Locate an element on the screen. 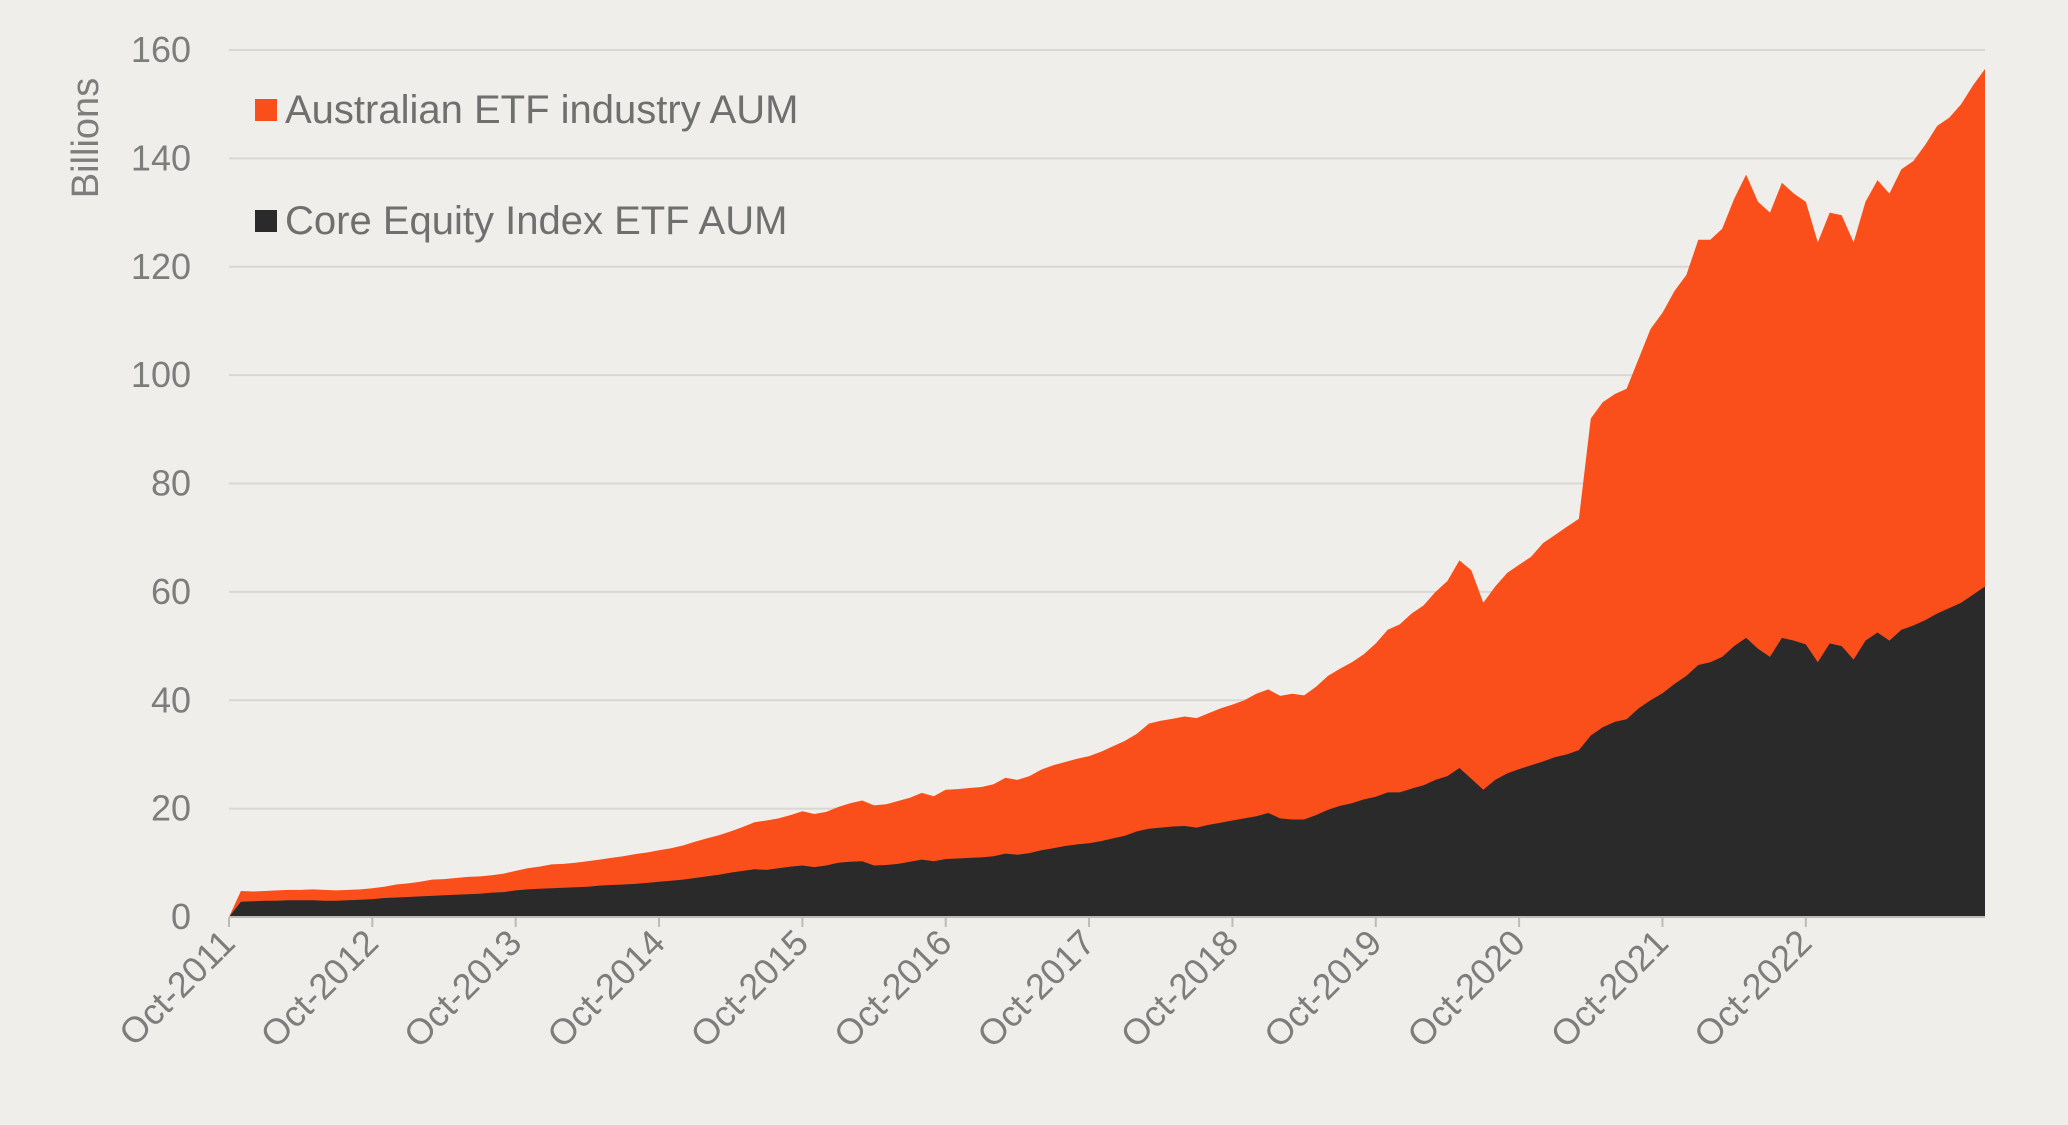  legend-swatch-industry is located at coordinates (266, 110).